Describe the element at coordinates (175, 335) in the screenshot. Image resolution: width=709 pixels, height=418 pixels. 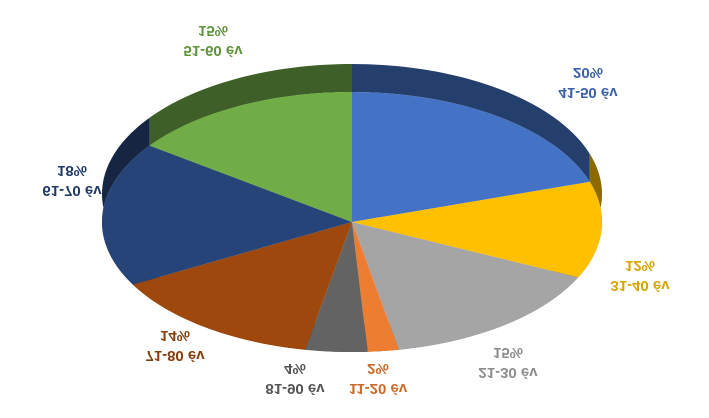
I see `data-label: 14%` at that location.